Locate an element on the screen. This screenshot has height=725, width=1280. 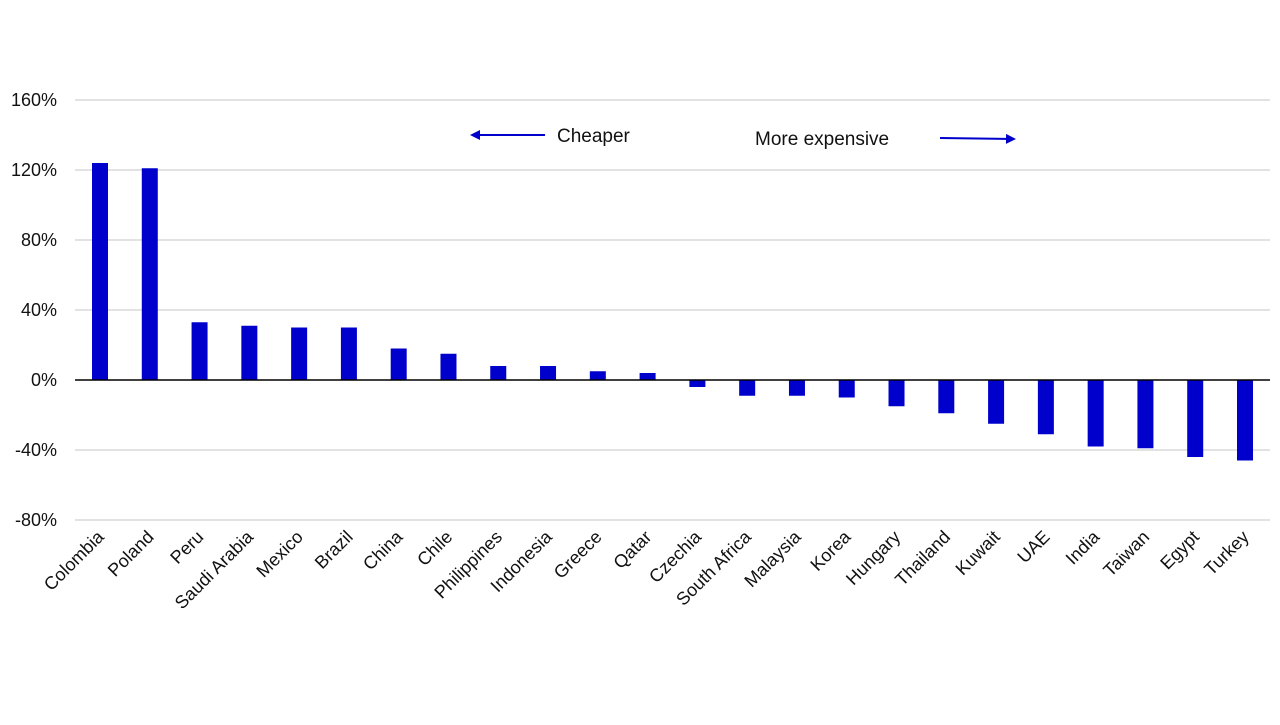
y-tick-label: 80% is located at coordinates (39, 240).